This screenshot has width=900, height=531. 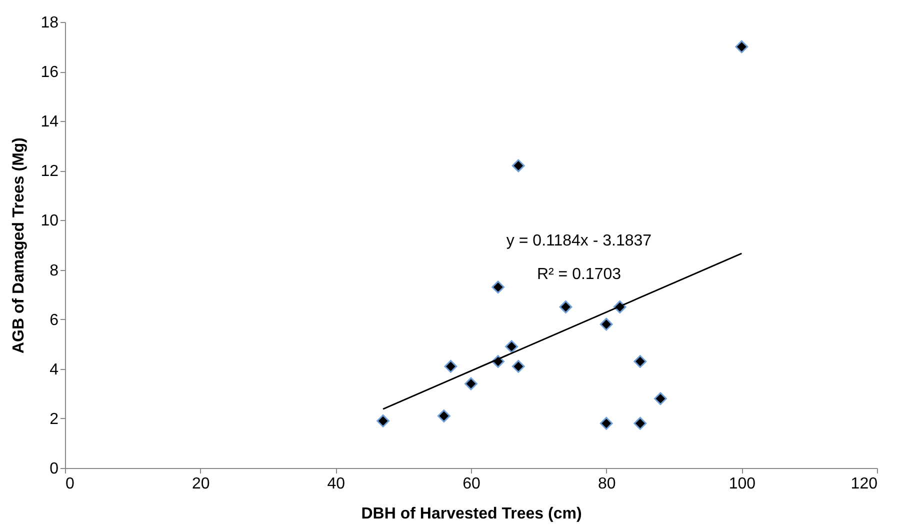 What do you see at coordinates (579, 241) in the screenshot?
I see `annotation: y = 0.1184x - 3.1837` at bounding box center [579, 241].